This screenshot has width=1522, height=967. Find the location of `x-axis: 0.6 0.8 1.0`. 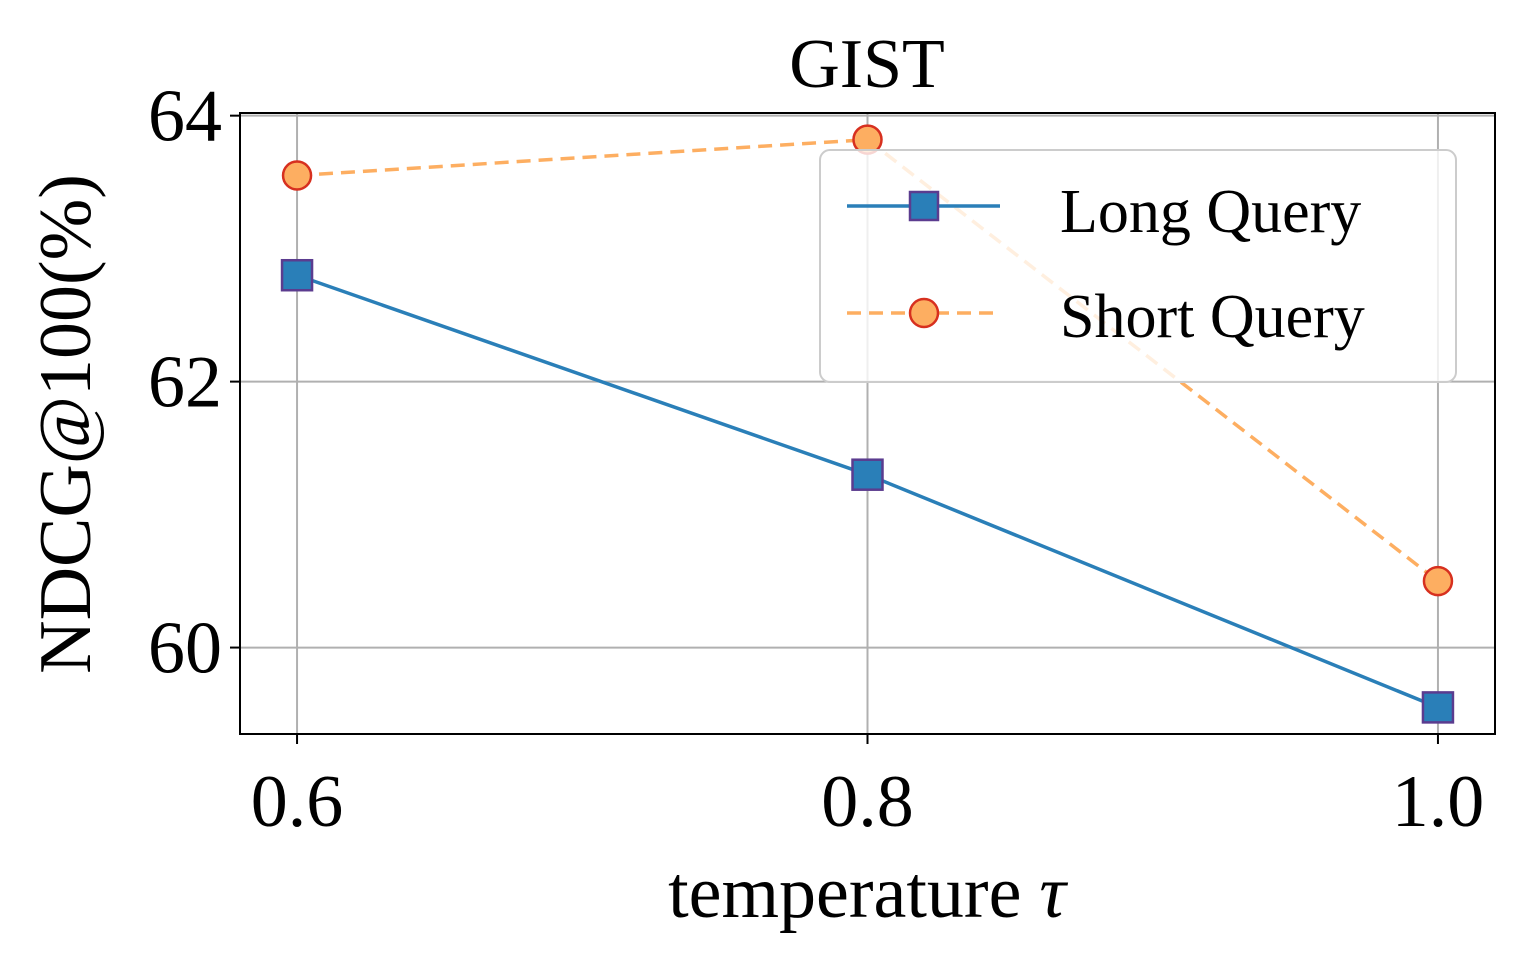

x-axis: 0.6 0.8 1.0 is located at coordinates (867, 788).